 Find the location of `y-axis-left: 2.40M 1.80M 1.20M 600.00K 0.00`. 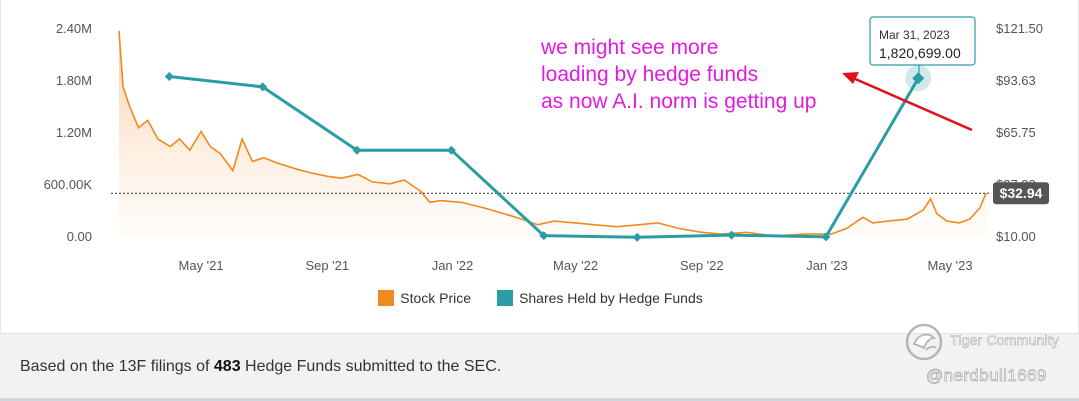

y-axis-left: 2.40M 1.80M 1.20M 600.00K 0.00 is located at coordinates (68, 132).